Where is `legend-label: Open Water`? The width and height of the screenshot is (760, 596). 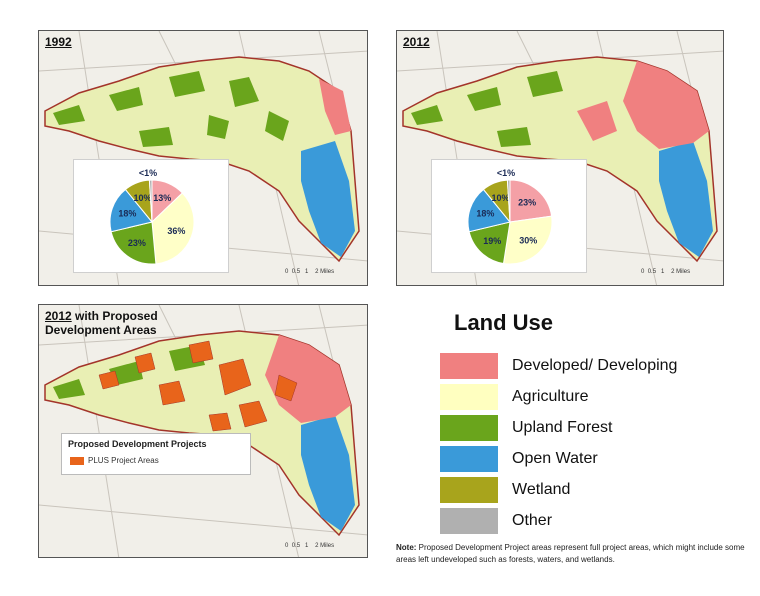
legend-label: Open Water is located at coordinates (555, 458).